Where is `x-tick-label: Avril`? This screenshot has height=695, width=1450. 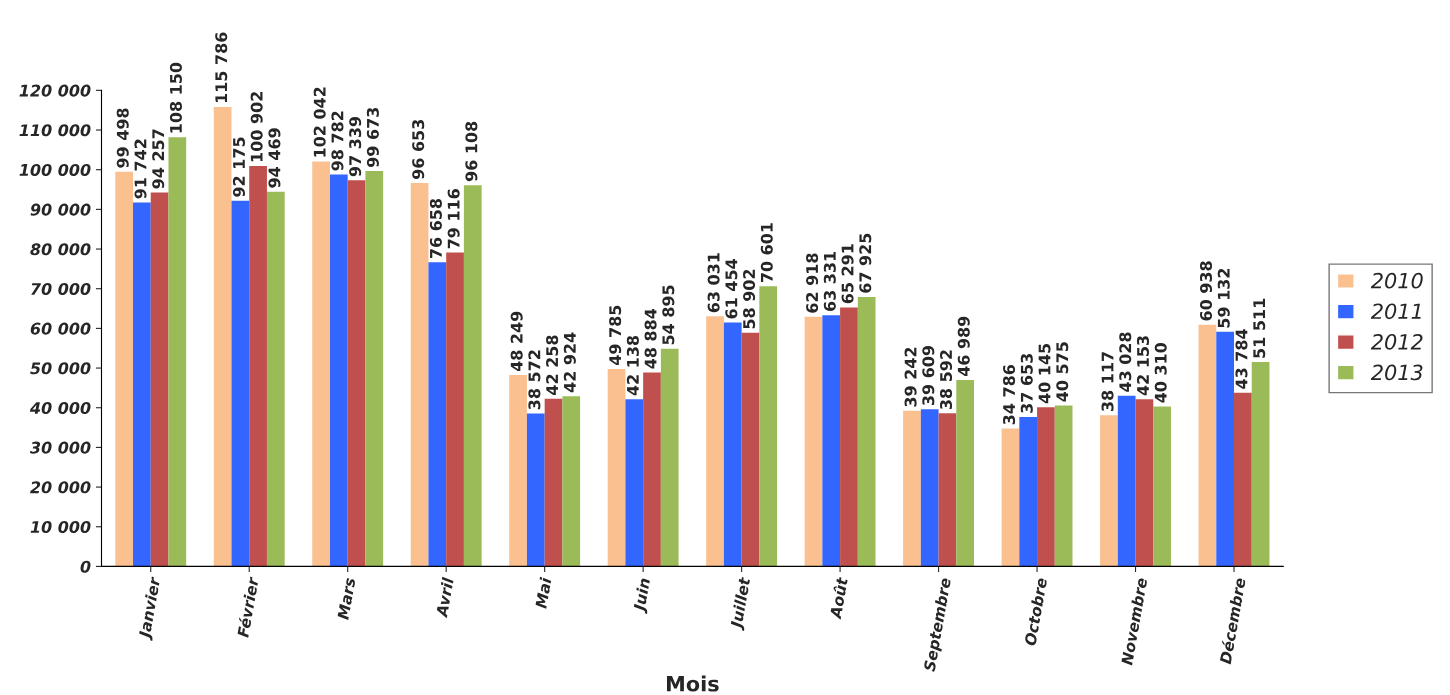 x-tick-label: Avril is located at coordinates (444, 597).